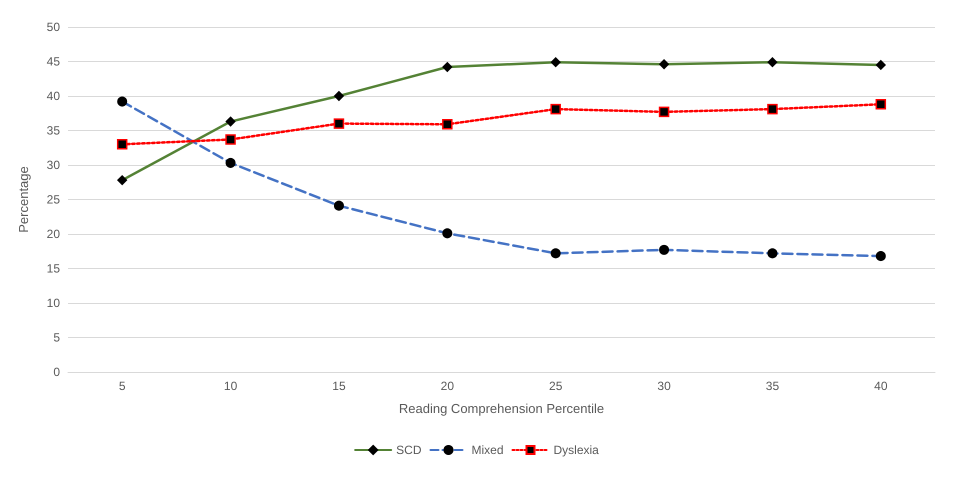 The width and height of the screenshot is (953, 477). What do you see at coordinates (231, 386) in the screenshot?
I see `x-tick-label: 10` at bounding box center [231, 386].